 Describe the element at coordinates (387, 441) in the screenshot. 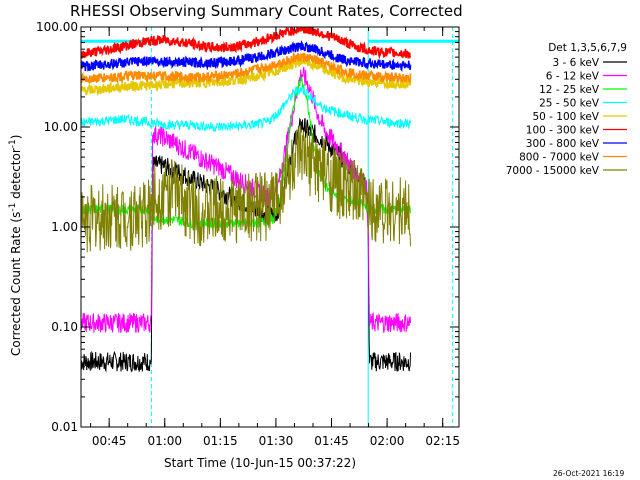

I see `x-tick-label-5: 02:00` at that location.